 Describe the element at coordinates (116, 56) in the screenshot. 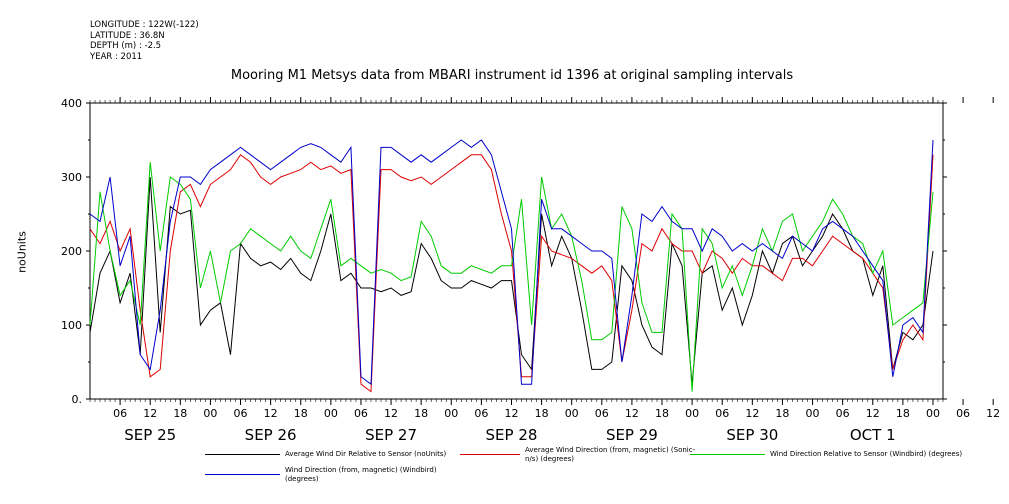

I see `year-text: YEAR : 2011` at that location.